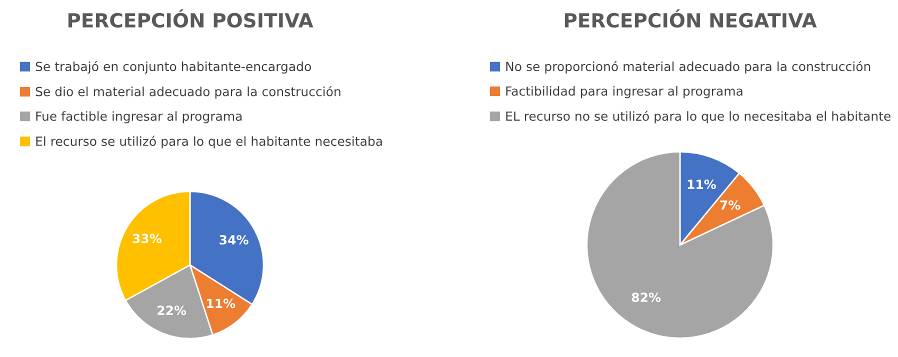 Image resolution: width=898 pixels, height=357 pixels. I want to click on legend-label: No se proporcionó material adecuado para la construcción, so click(688, 67).